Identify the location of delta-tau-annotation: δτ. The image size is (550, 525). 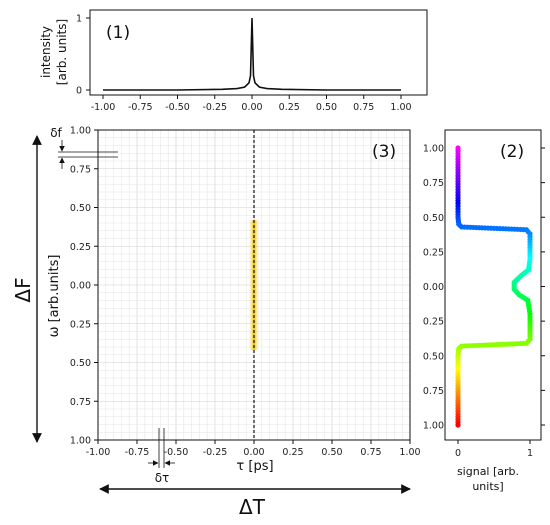
(161, 456).